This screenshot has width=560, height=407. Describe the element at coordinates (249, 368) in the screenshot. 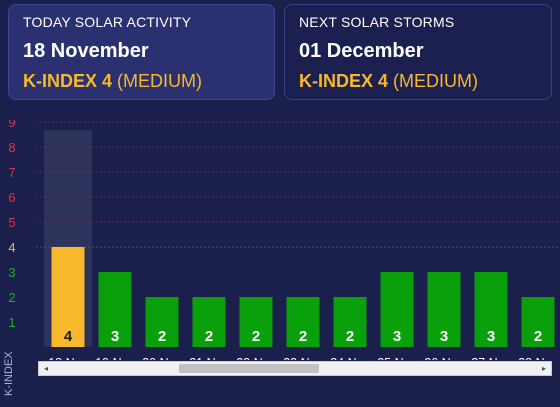

I see `scrollbar-thumb` at that location.